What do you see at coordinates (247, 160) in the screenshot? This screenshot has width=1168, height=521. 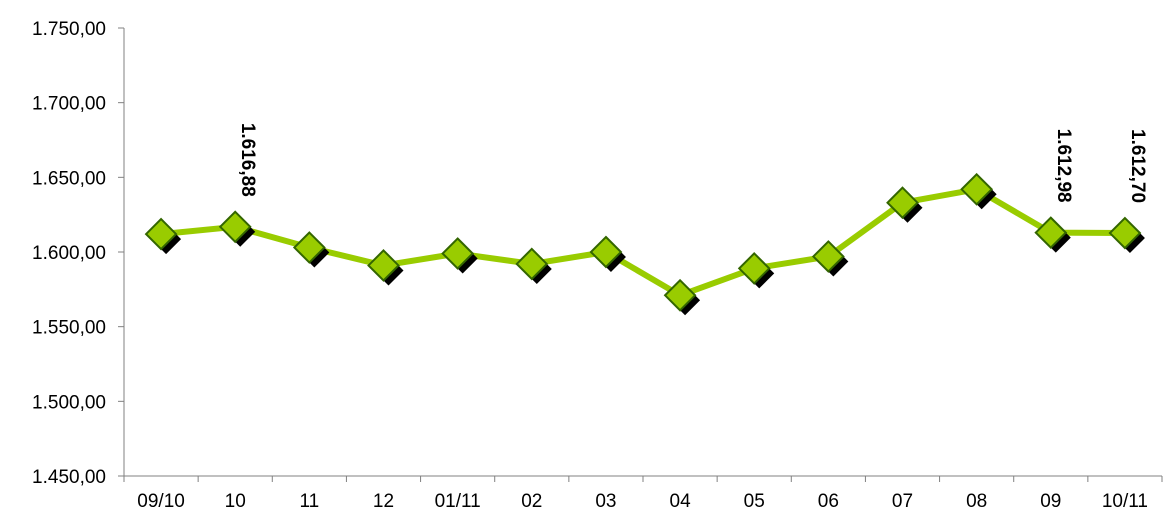 I see `data-label: 1.616,88` at bounding box center [247, 160].